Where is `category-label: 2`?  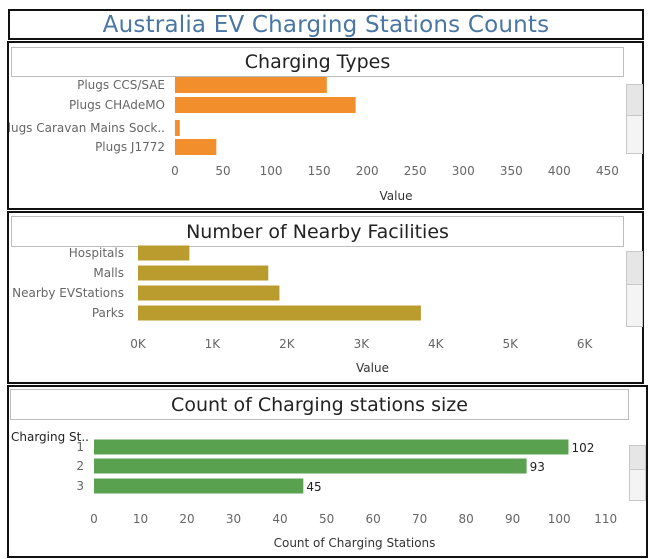 category-label: 2 is located at coordinates (80, 466).